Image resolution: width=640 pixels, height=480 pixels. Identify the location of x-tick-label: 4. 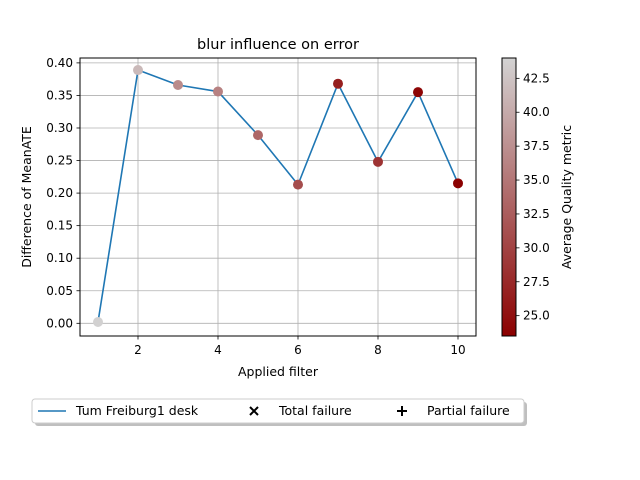
(218, 350).